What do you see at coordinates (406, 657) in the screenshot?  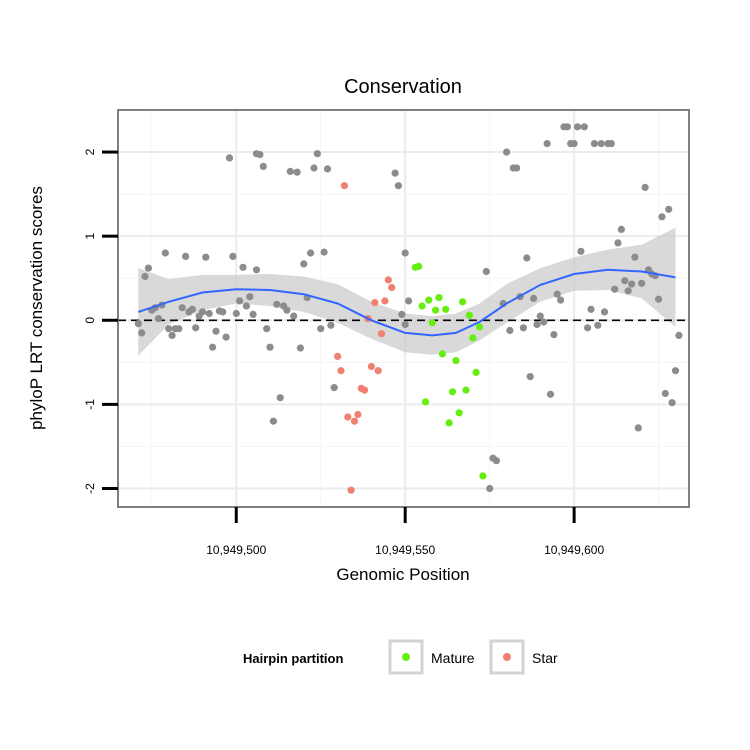 I see `legend-key-mature` at bounding box center [406, 657].